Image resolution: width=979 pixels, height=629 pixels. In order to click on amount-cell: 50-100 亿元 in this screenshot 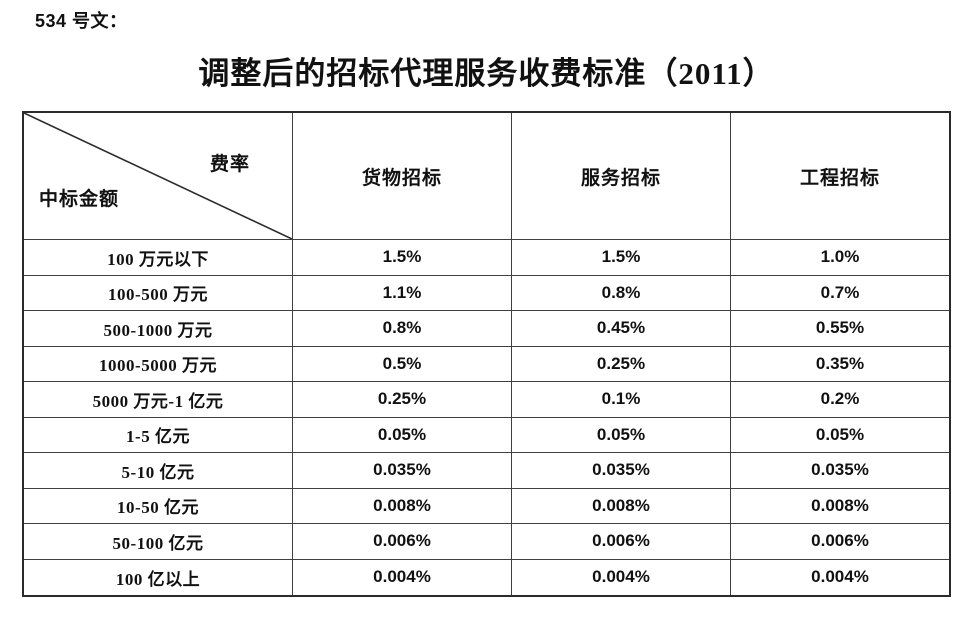, I will do `click(158, 542)`.